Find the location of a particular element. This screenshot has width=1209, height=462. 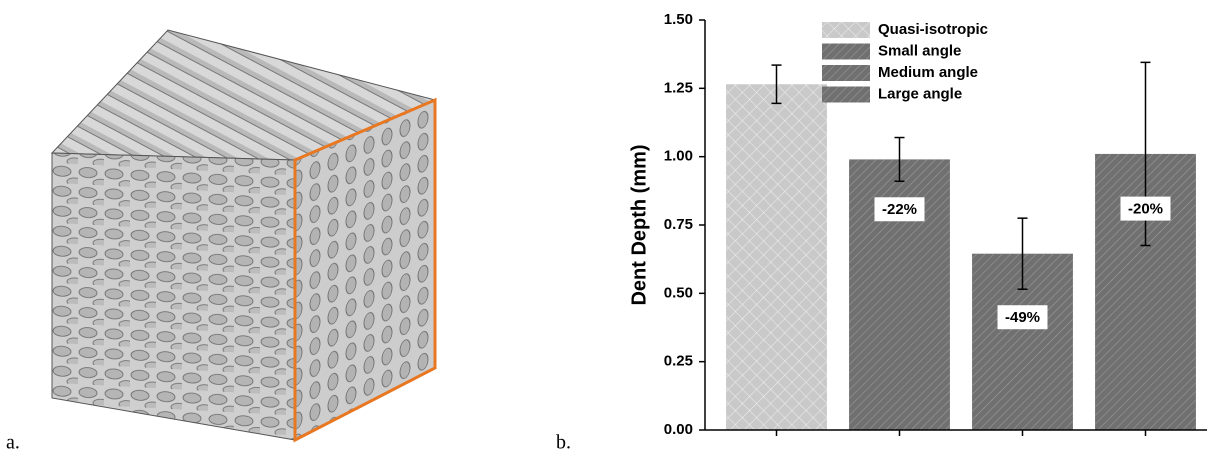

panel-label: a. is located at coordinates (13, 443).